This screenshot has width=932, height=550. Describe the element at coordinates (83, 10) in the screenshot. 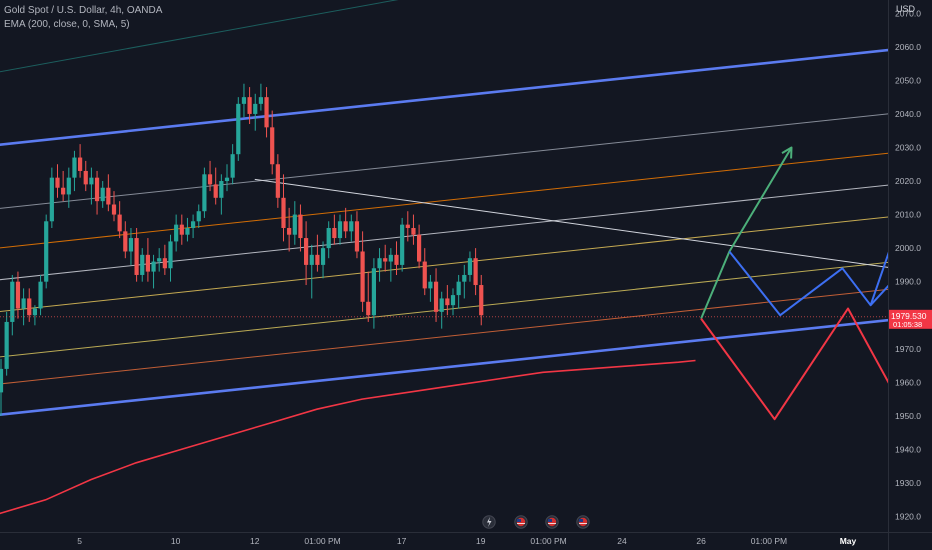

I see `symbol-title: Gold Spot / U.S. Dollar, 4h, OANDA` at that location.